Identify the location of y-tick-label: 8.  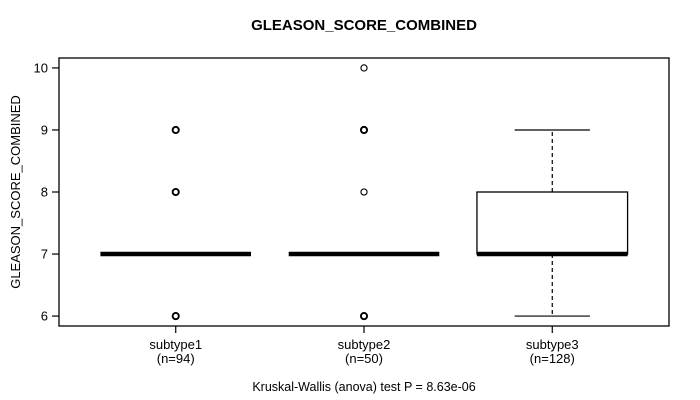
(44, 192).